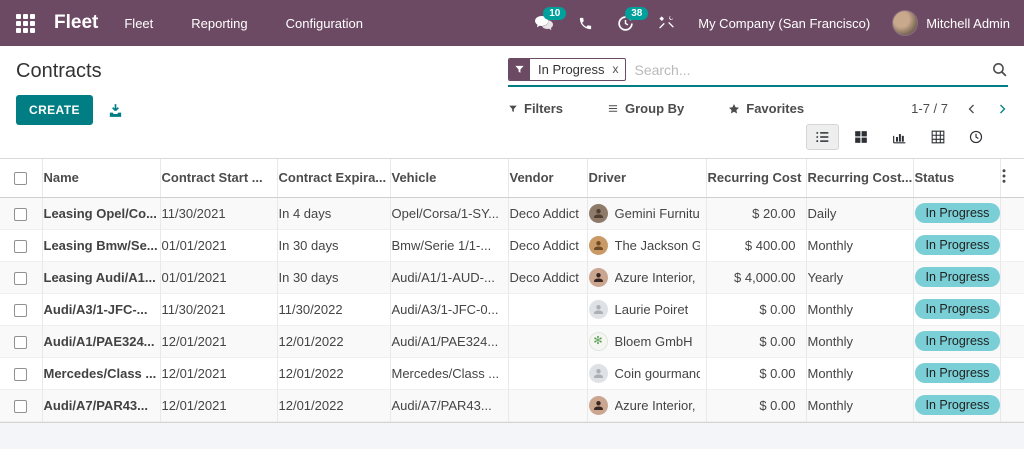 This screenshot has height=459, width=1024. I want to click on app-brand: Fleet, so click(76, 22).